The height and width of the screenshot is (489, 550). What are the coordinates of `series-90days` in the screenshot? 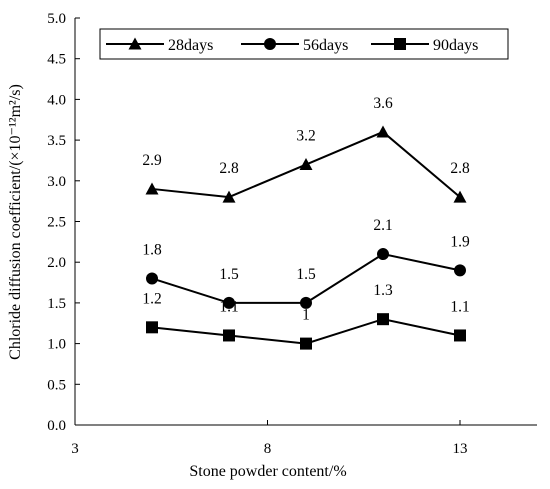 It's located at (306, 331).